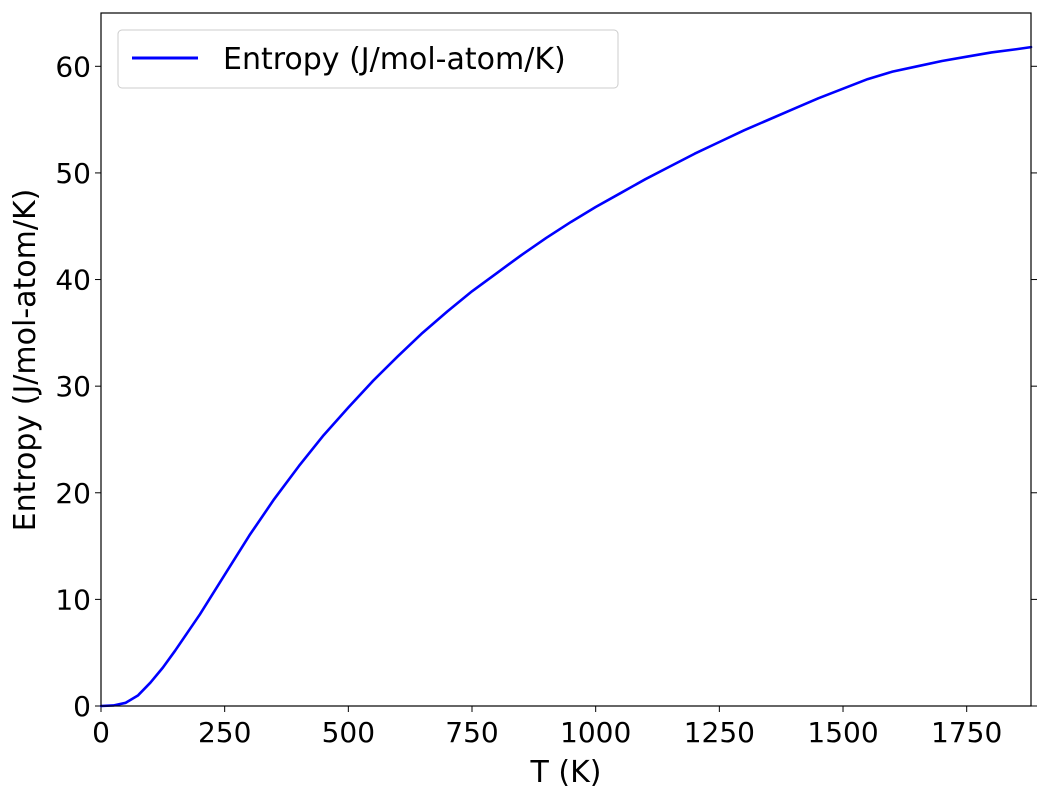 The width and height of the screenshot is (1044, 797). Describe the element at coordinates (73, 66) in the screenshot. I see `y-tick-label: 60` at that location.